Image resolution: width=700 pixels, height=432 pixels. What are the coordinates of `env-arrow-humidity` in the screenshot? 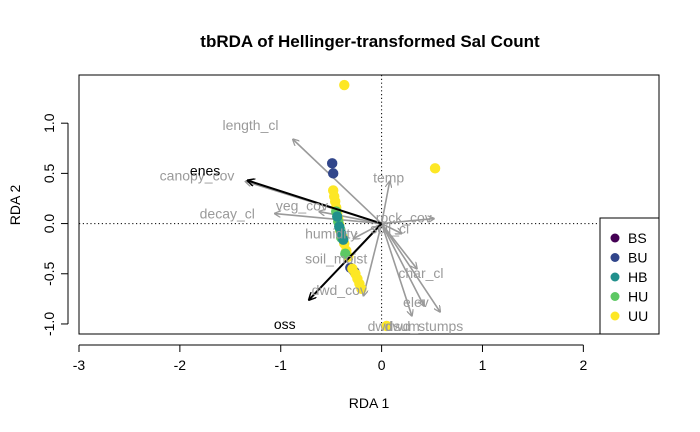 It's located at (367, 230).